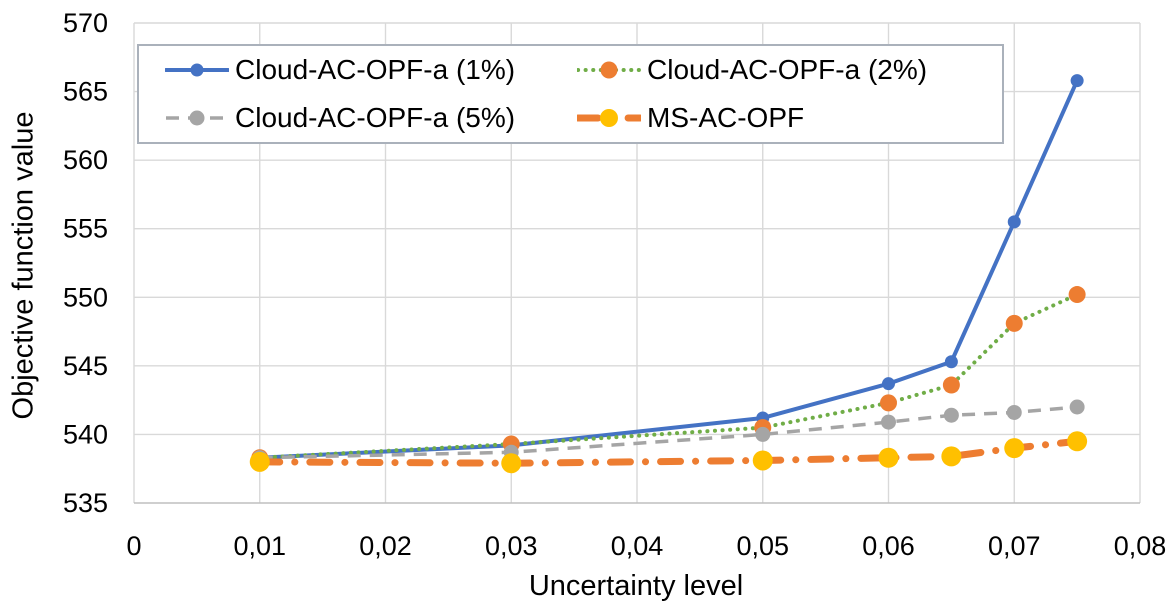  I want to click on x-tick-label: 0,06, so click(888, 546).